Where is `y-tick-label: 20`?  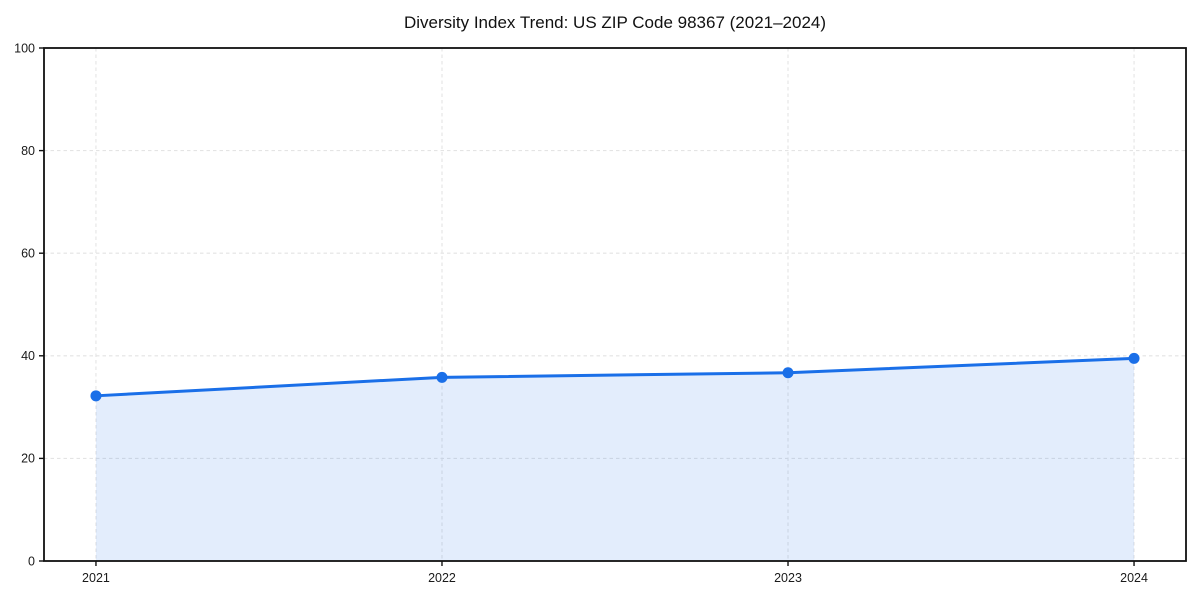
y-tick-label: 20 is located at coordinates (28, 459).